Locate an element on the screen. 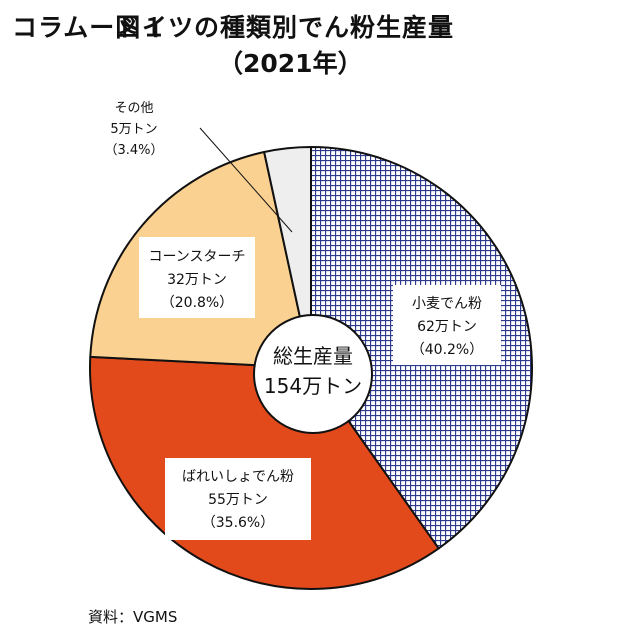 The height and width of the screenshot is (639, 640). label-corn-value: 32万トン is located at coordinates (197, 280).